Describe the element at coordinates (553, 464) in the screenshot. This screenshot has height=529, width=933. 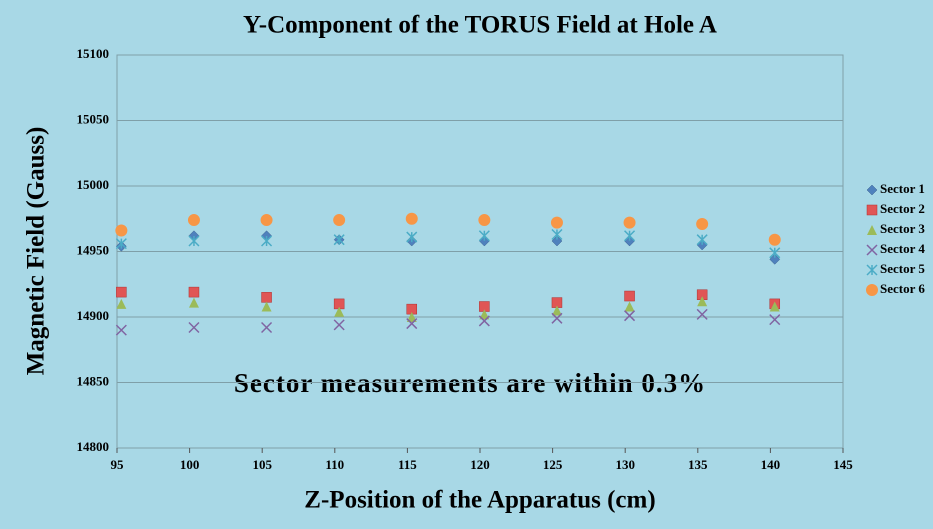
I see `x-tick-label: 125` at that location.